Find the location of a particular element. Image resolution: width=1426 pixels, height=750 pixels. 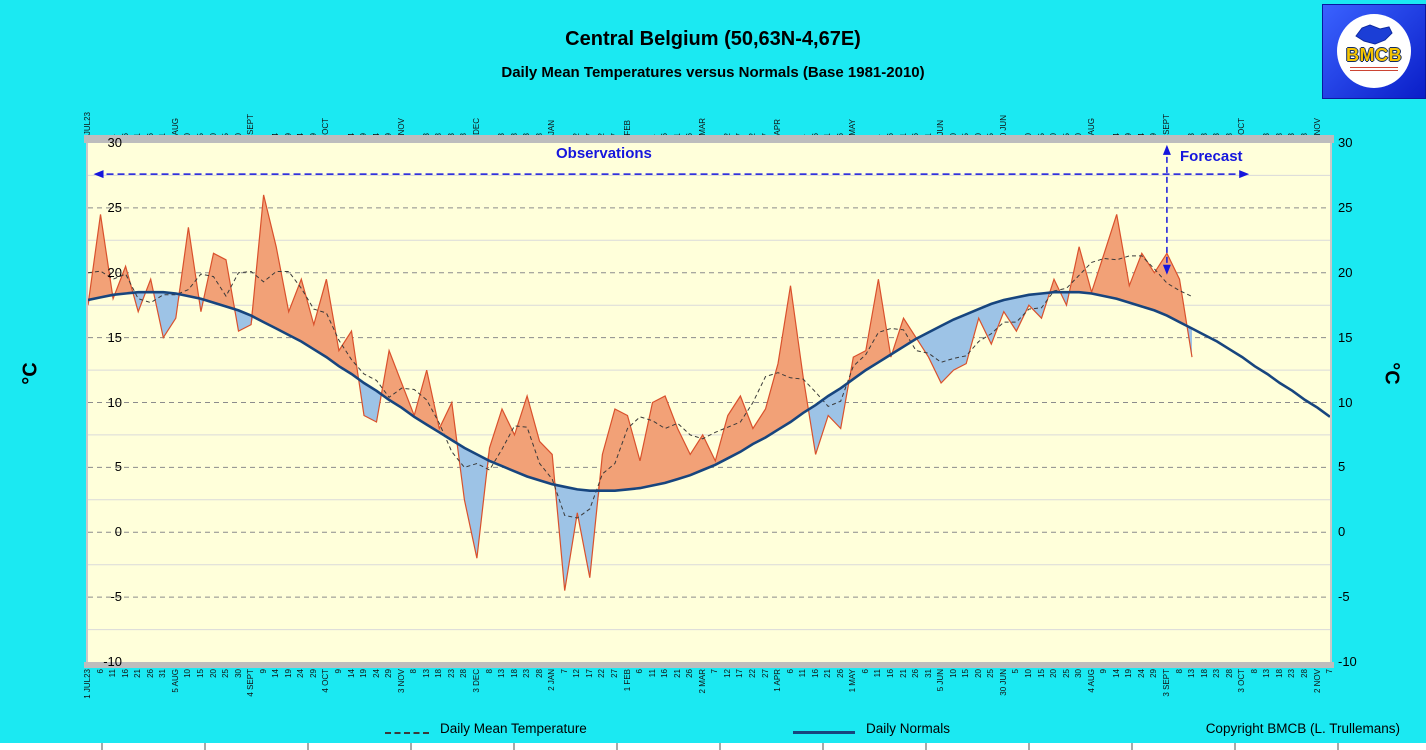

y-tick-label: 30 is located at coordinates (114, 142).